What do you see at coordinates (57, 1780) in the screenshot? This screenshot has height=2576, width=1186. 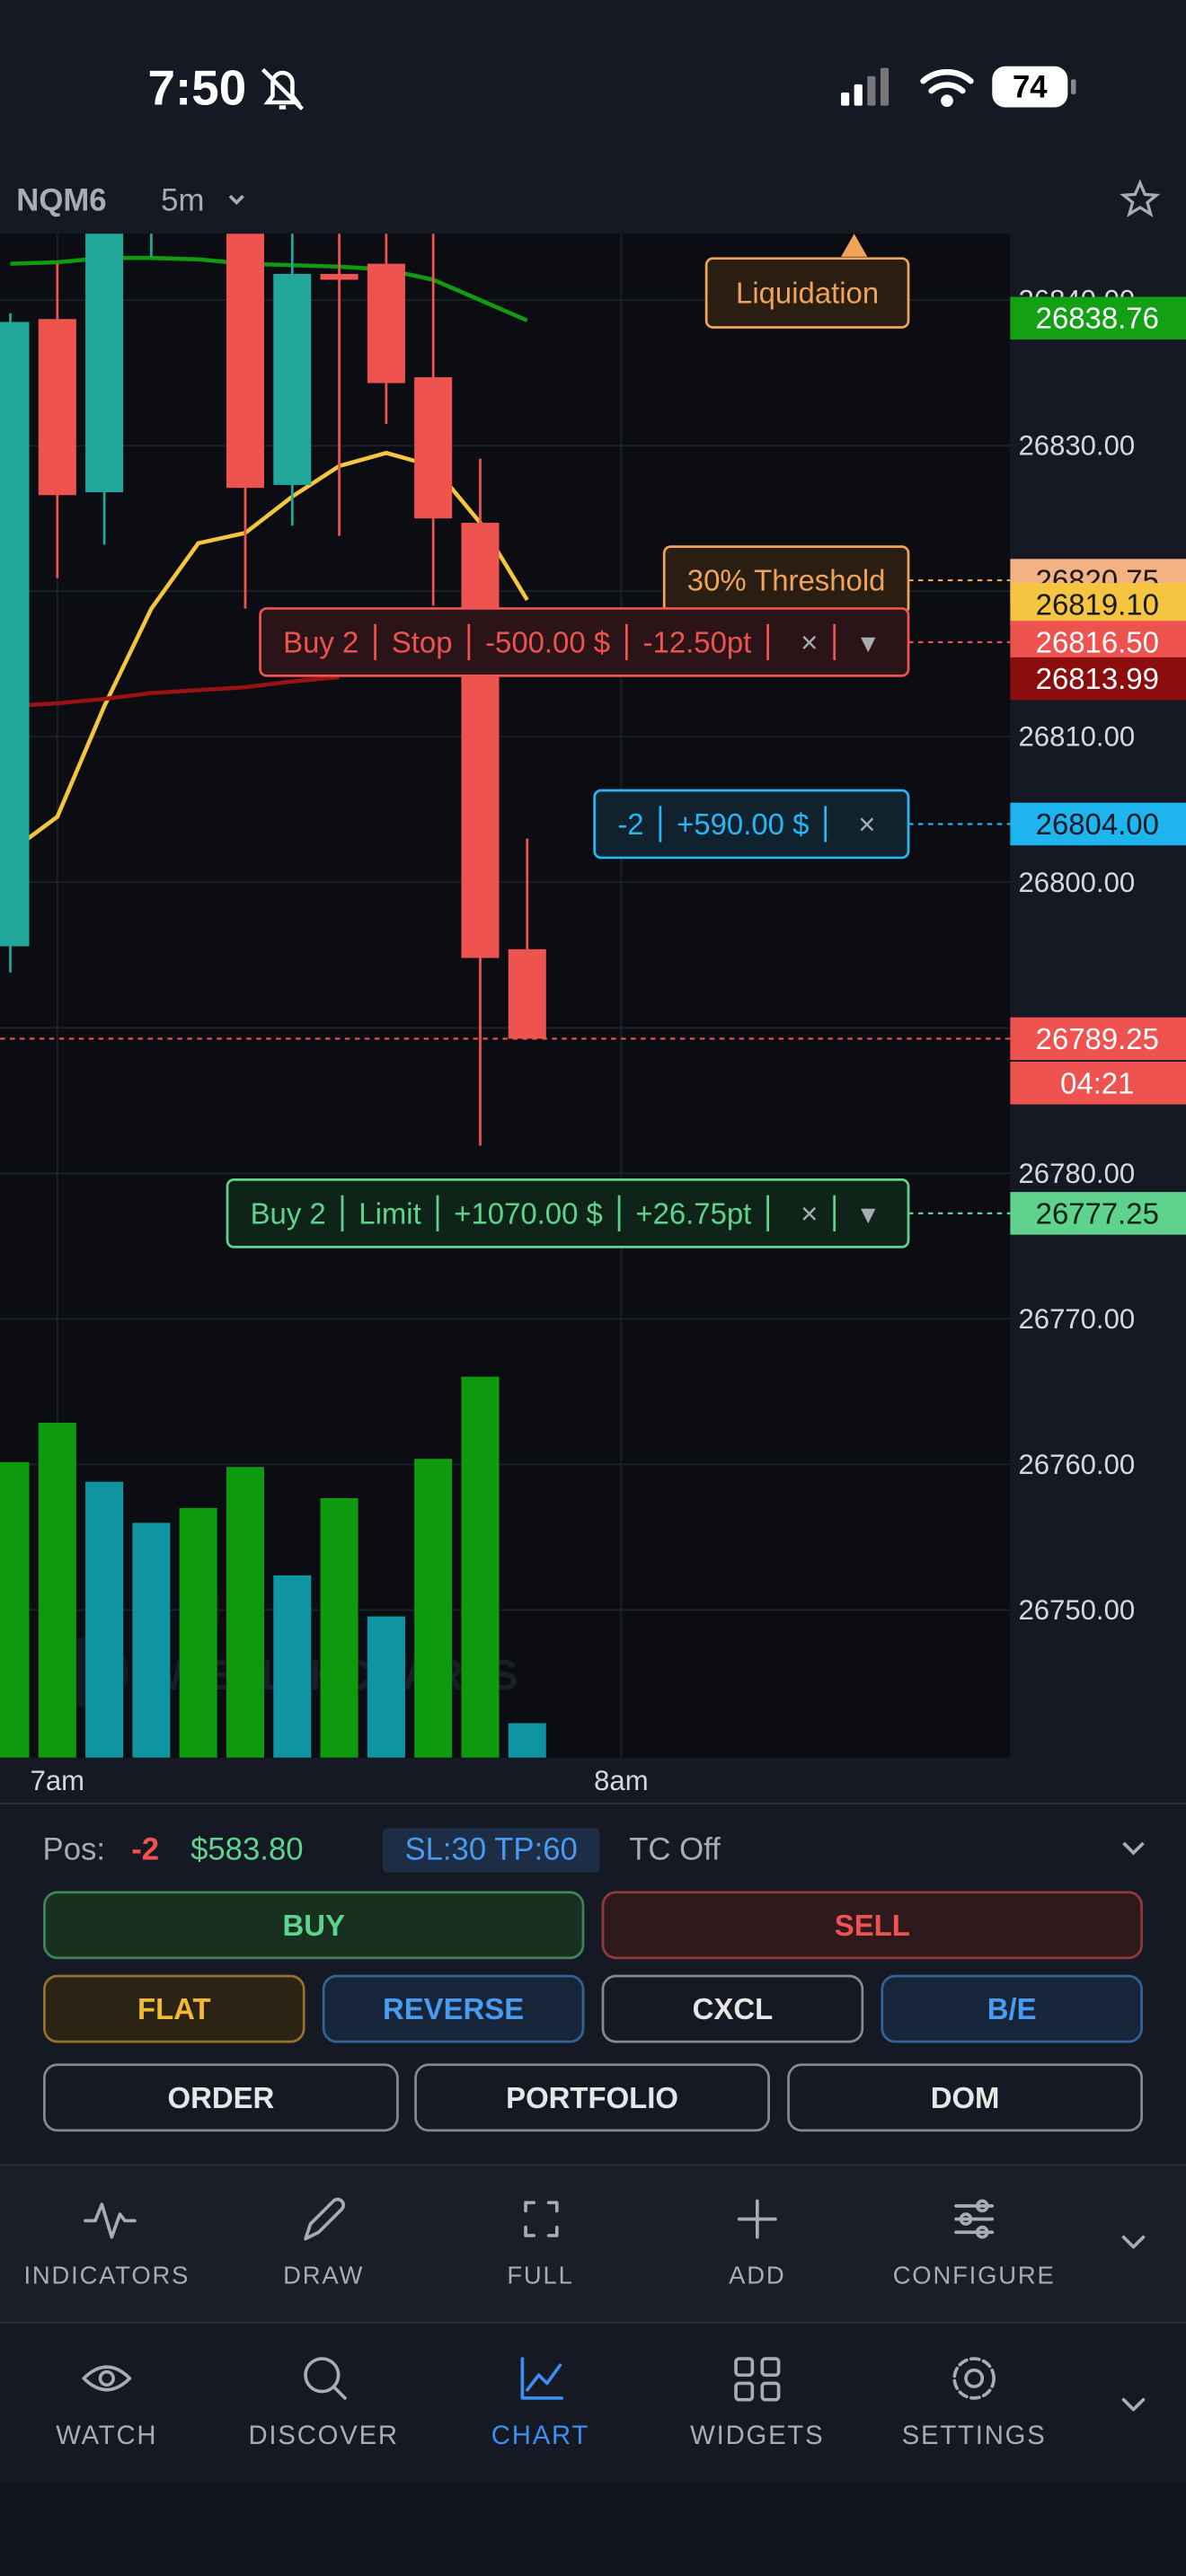 I see `x-tick-label: 7am` at bounding box center [57, 1780].